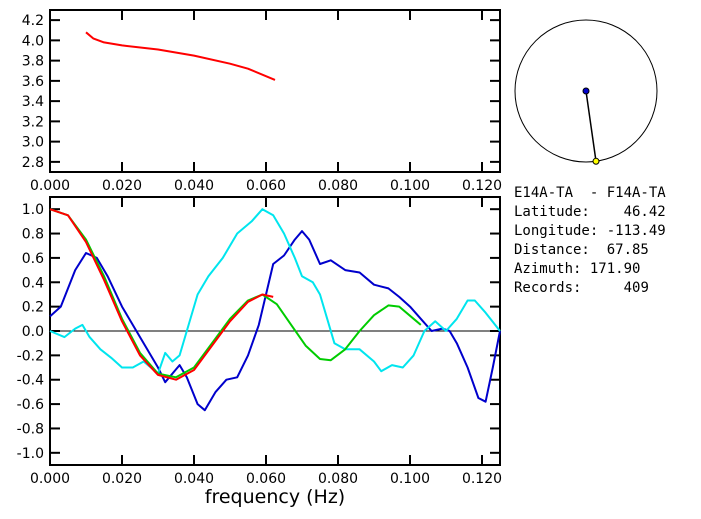 This screenshot has width=701, height=519. What do you see at coordinates (596, 161) in the screenshot?
I see `azimuth-end-dot` at bounding box center [596, 161].